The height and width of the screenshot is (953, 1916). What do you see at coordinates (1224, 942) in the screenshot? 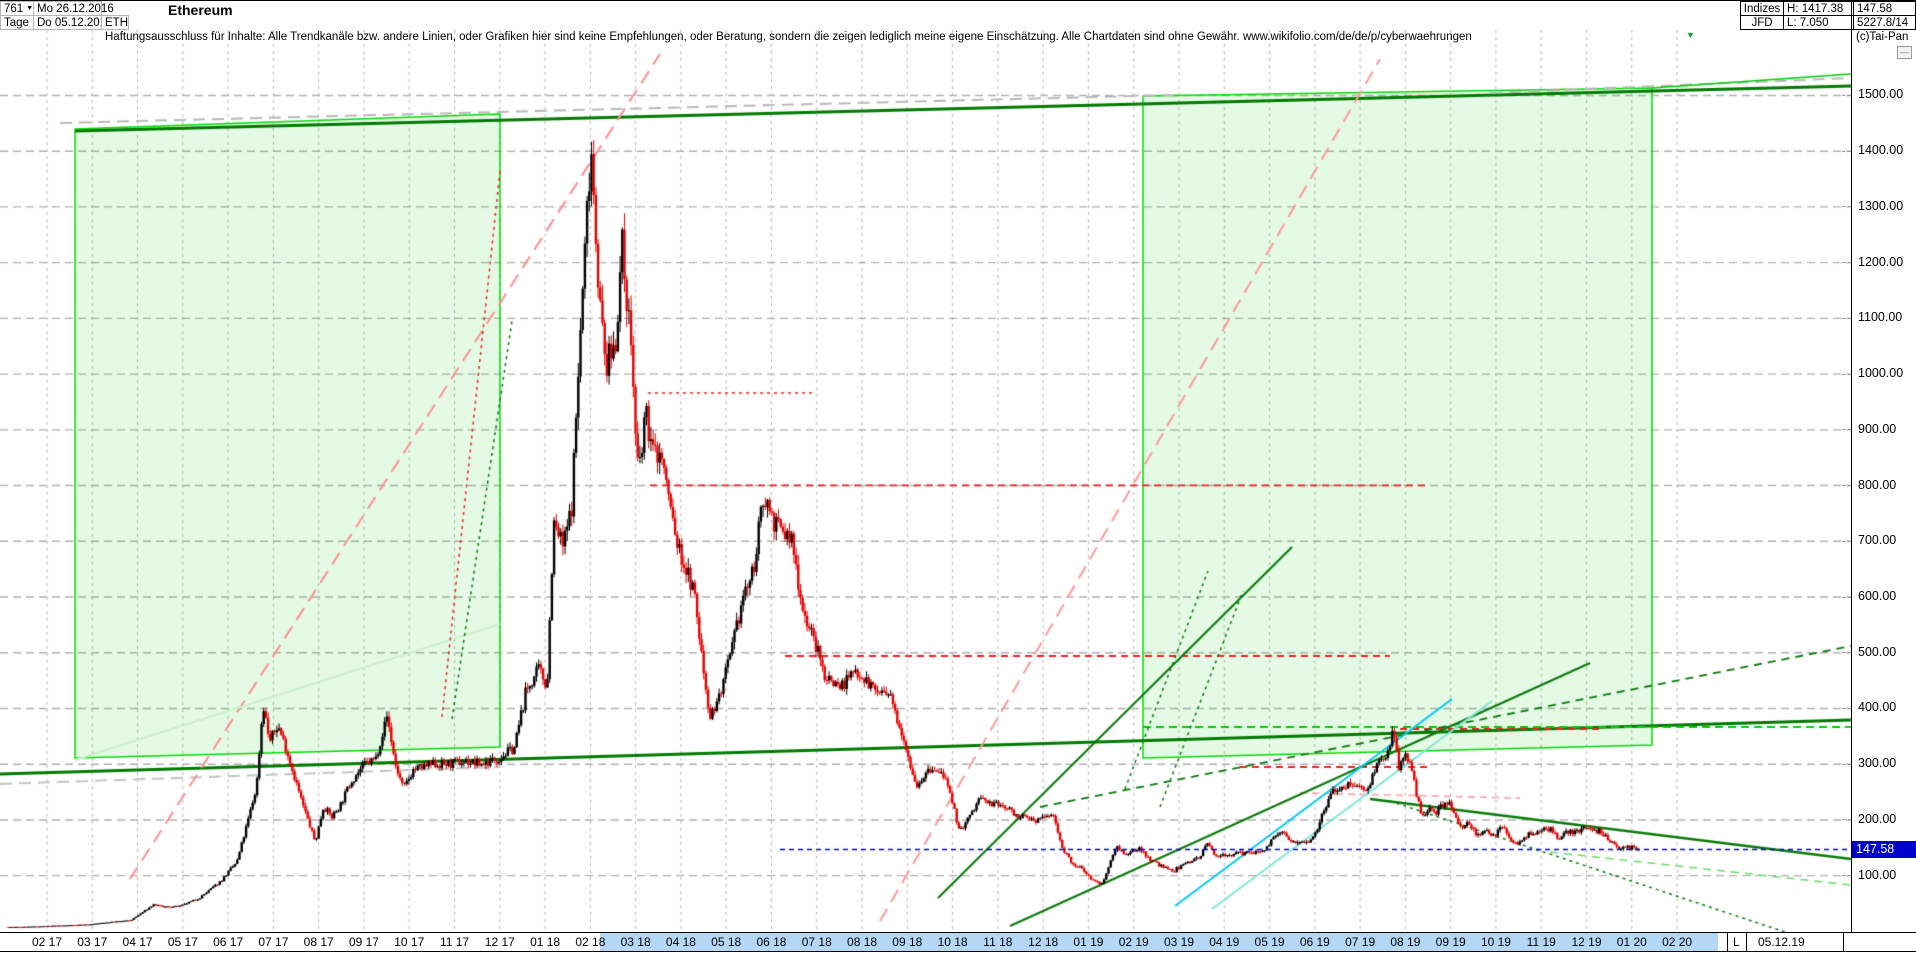
I see `x-month-label: 04 19` at bounding box center [1224, 942].